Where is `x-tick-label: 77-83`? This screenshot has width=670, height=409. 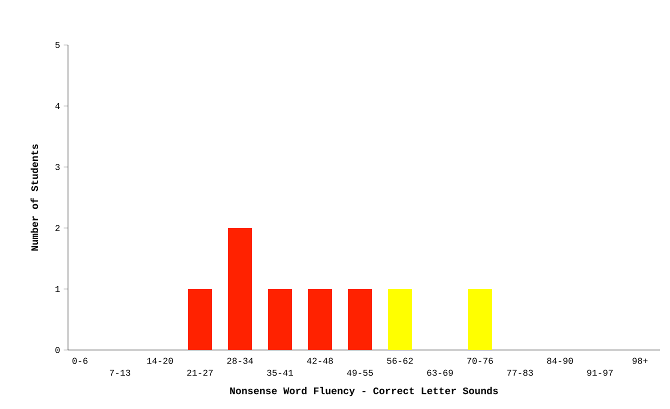 x-tick-label: 77-83 is located at coordinates (520, 373).